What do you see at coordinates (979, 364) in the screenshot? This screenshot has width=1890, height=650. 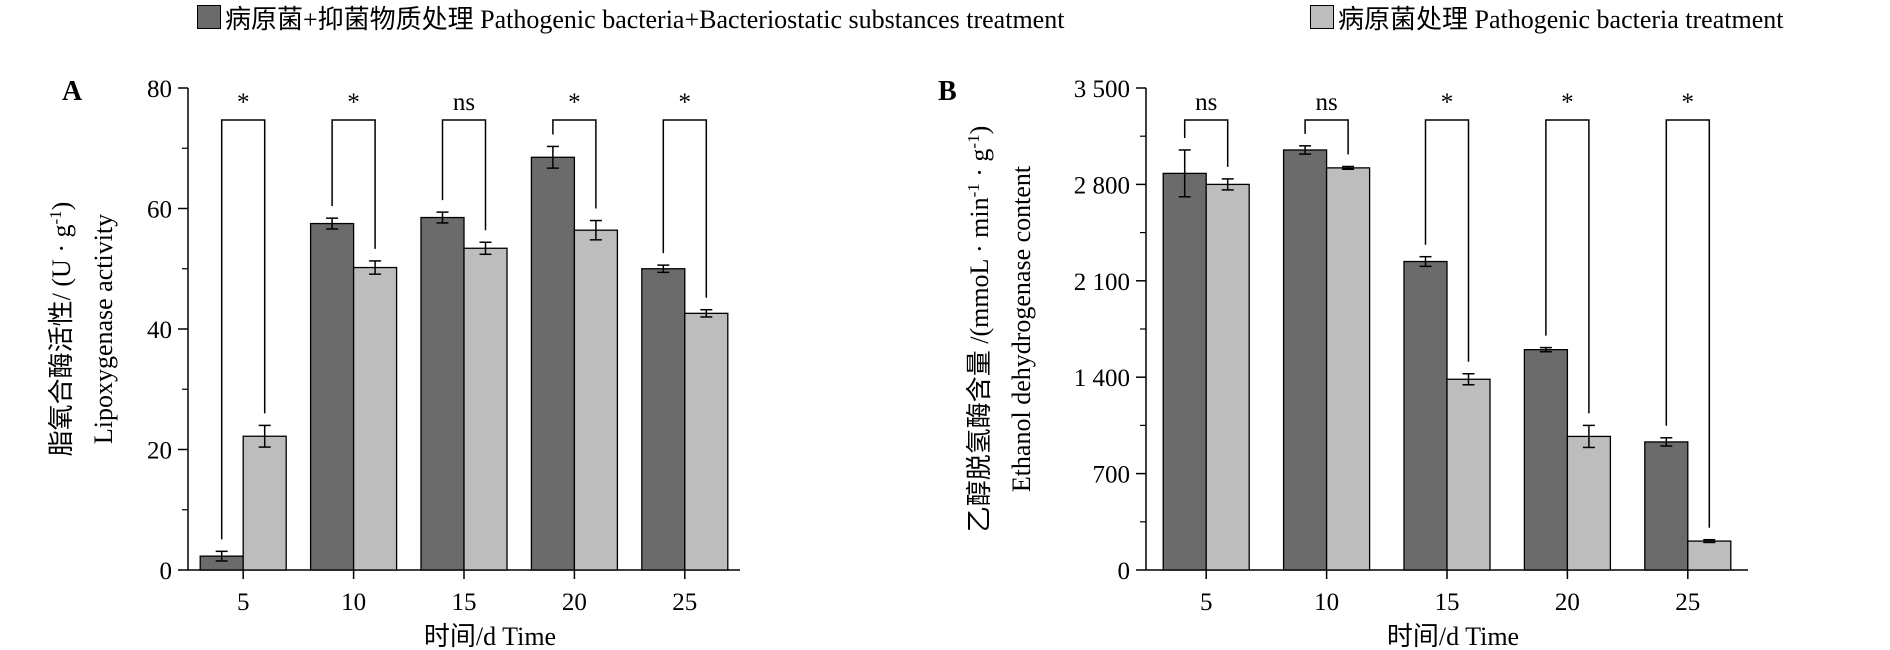 I see `y-axis-title-part: 乙醇脱氢酶含量 /(mmoL · min` at bounding box center [979, 364].